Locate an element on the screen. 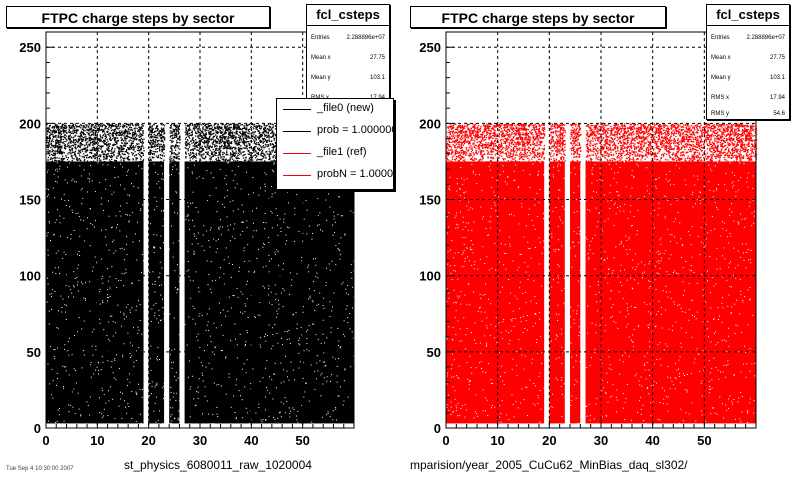 Image resolution: width=800 pixels, height=480 pixels. left-histogram-title: FTPC charge steps by sector is located at coordinates (138, 17).